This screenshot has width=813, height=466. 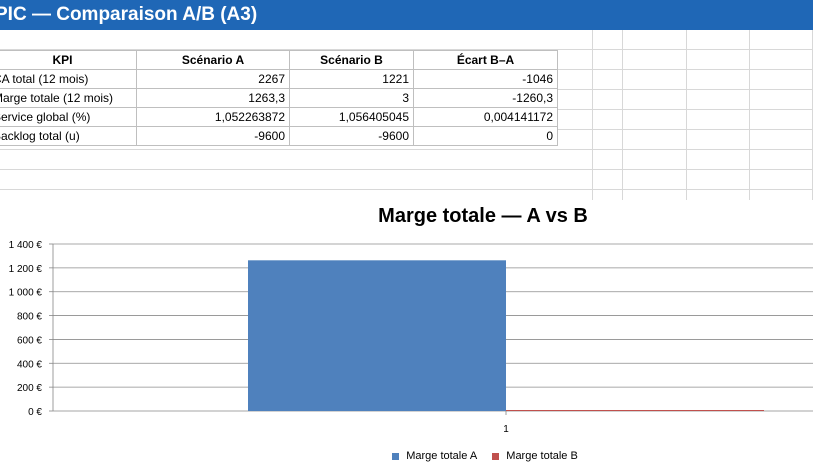 I want to click on chart-title: Marge totale — A vs B, so click(x=483, y=216).